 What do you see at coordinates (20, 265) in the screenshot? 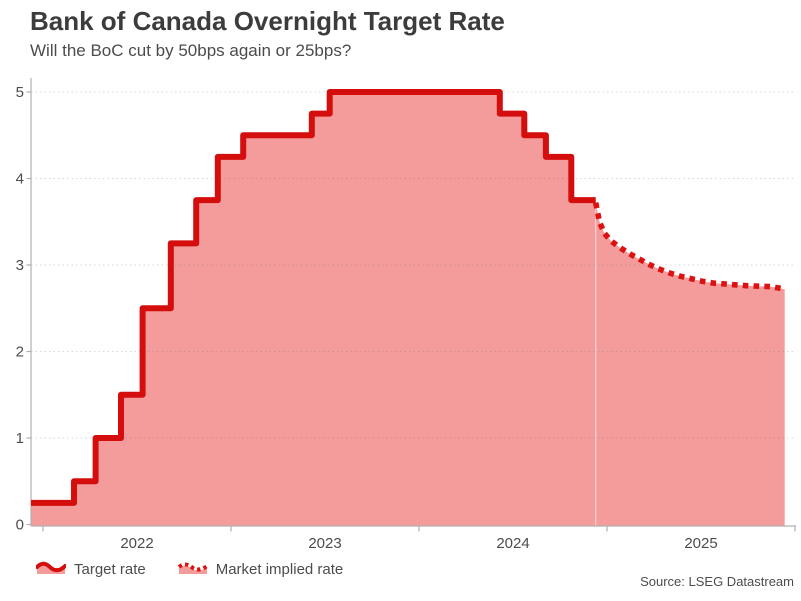
I see `y-axis-label: 3` at bounding box center [20, 265].